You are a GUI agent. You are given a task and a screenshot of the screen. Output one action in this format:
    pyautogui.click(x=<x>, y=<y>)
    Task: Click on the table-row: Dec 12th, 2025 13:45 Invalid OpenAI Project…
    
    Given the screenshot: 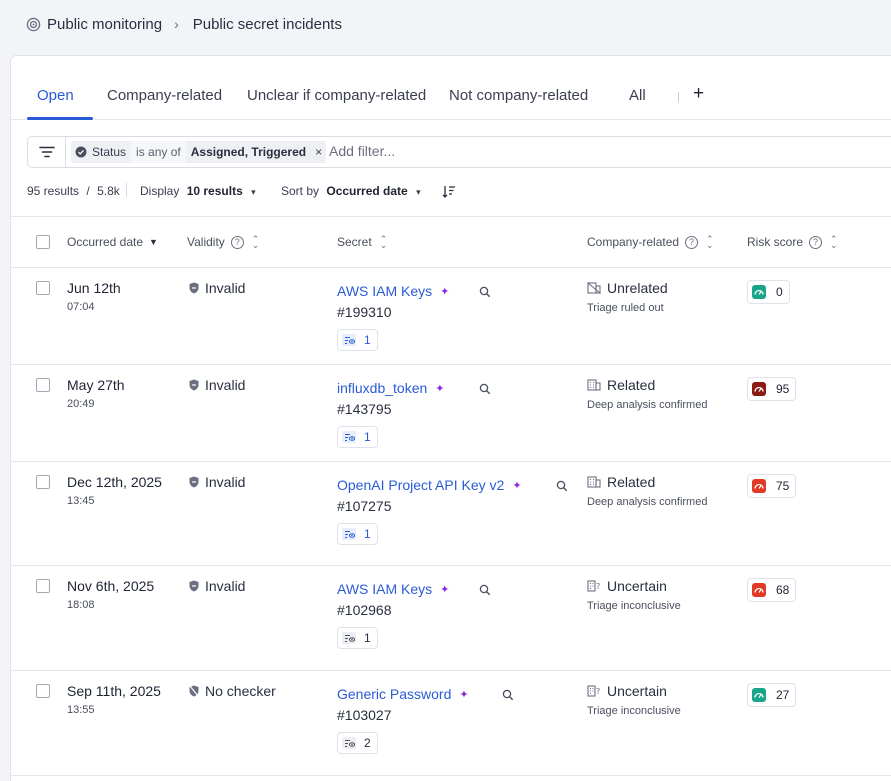 What is the action you would take?
    pyautogui.click(x=451, y=514)
    